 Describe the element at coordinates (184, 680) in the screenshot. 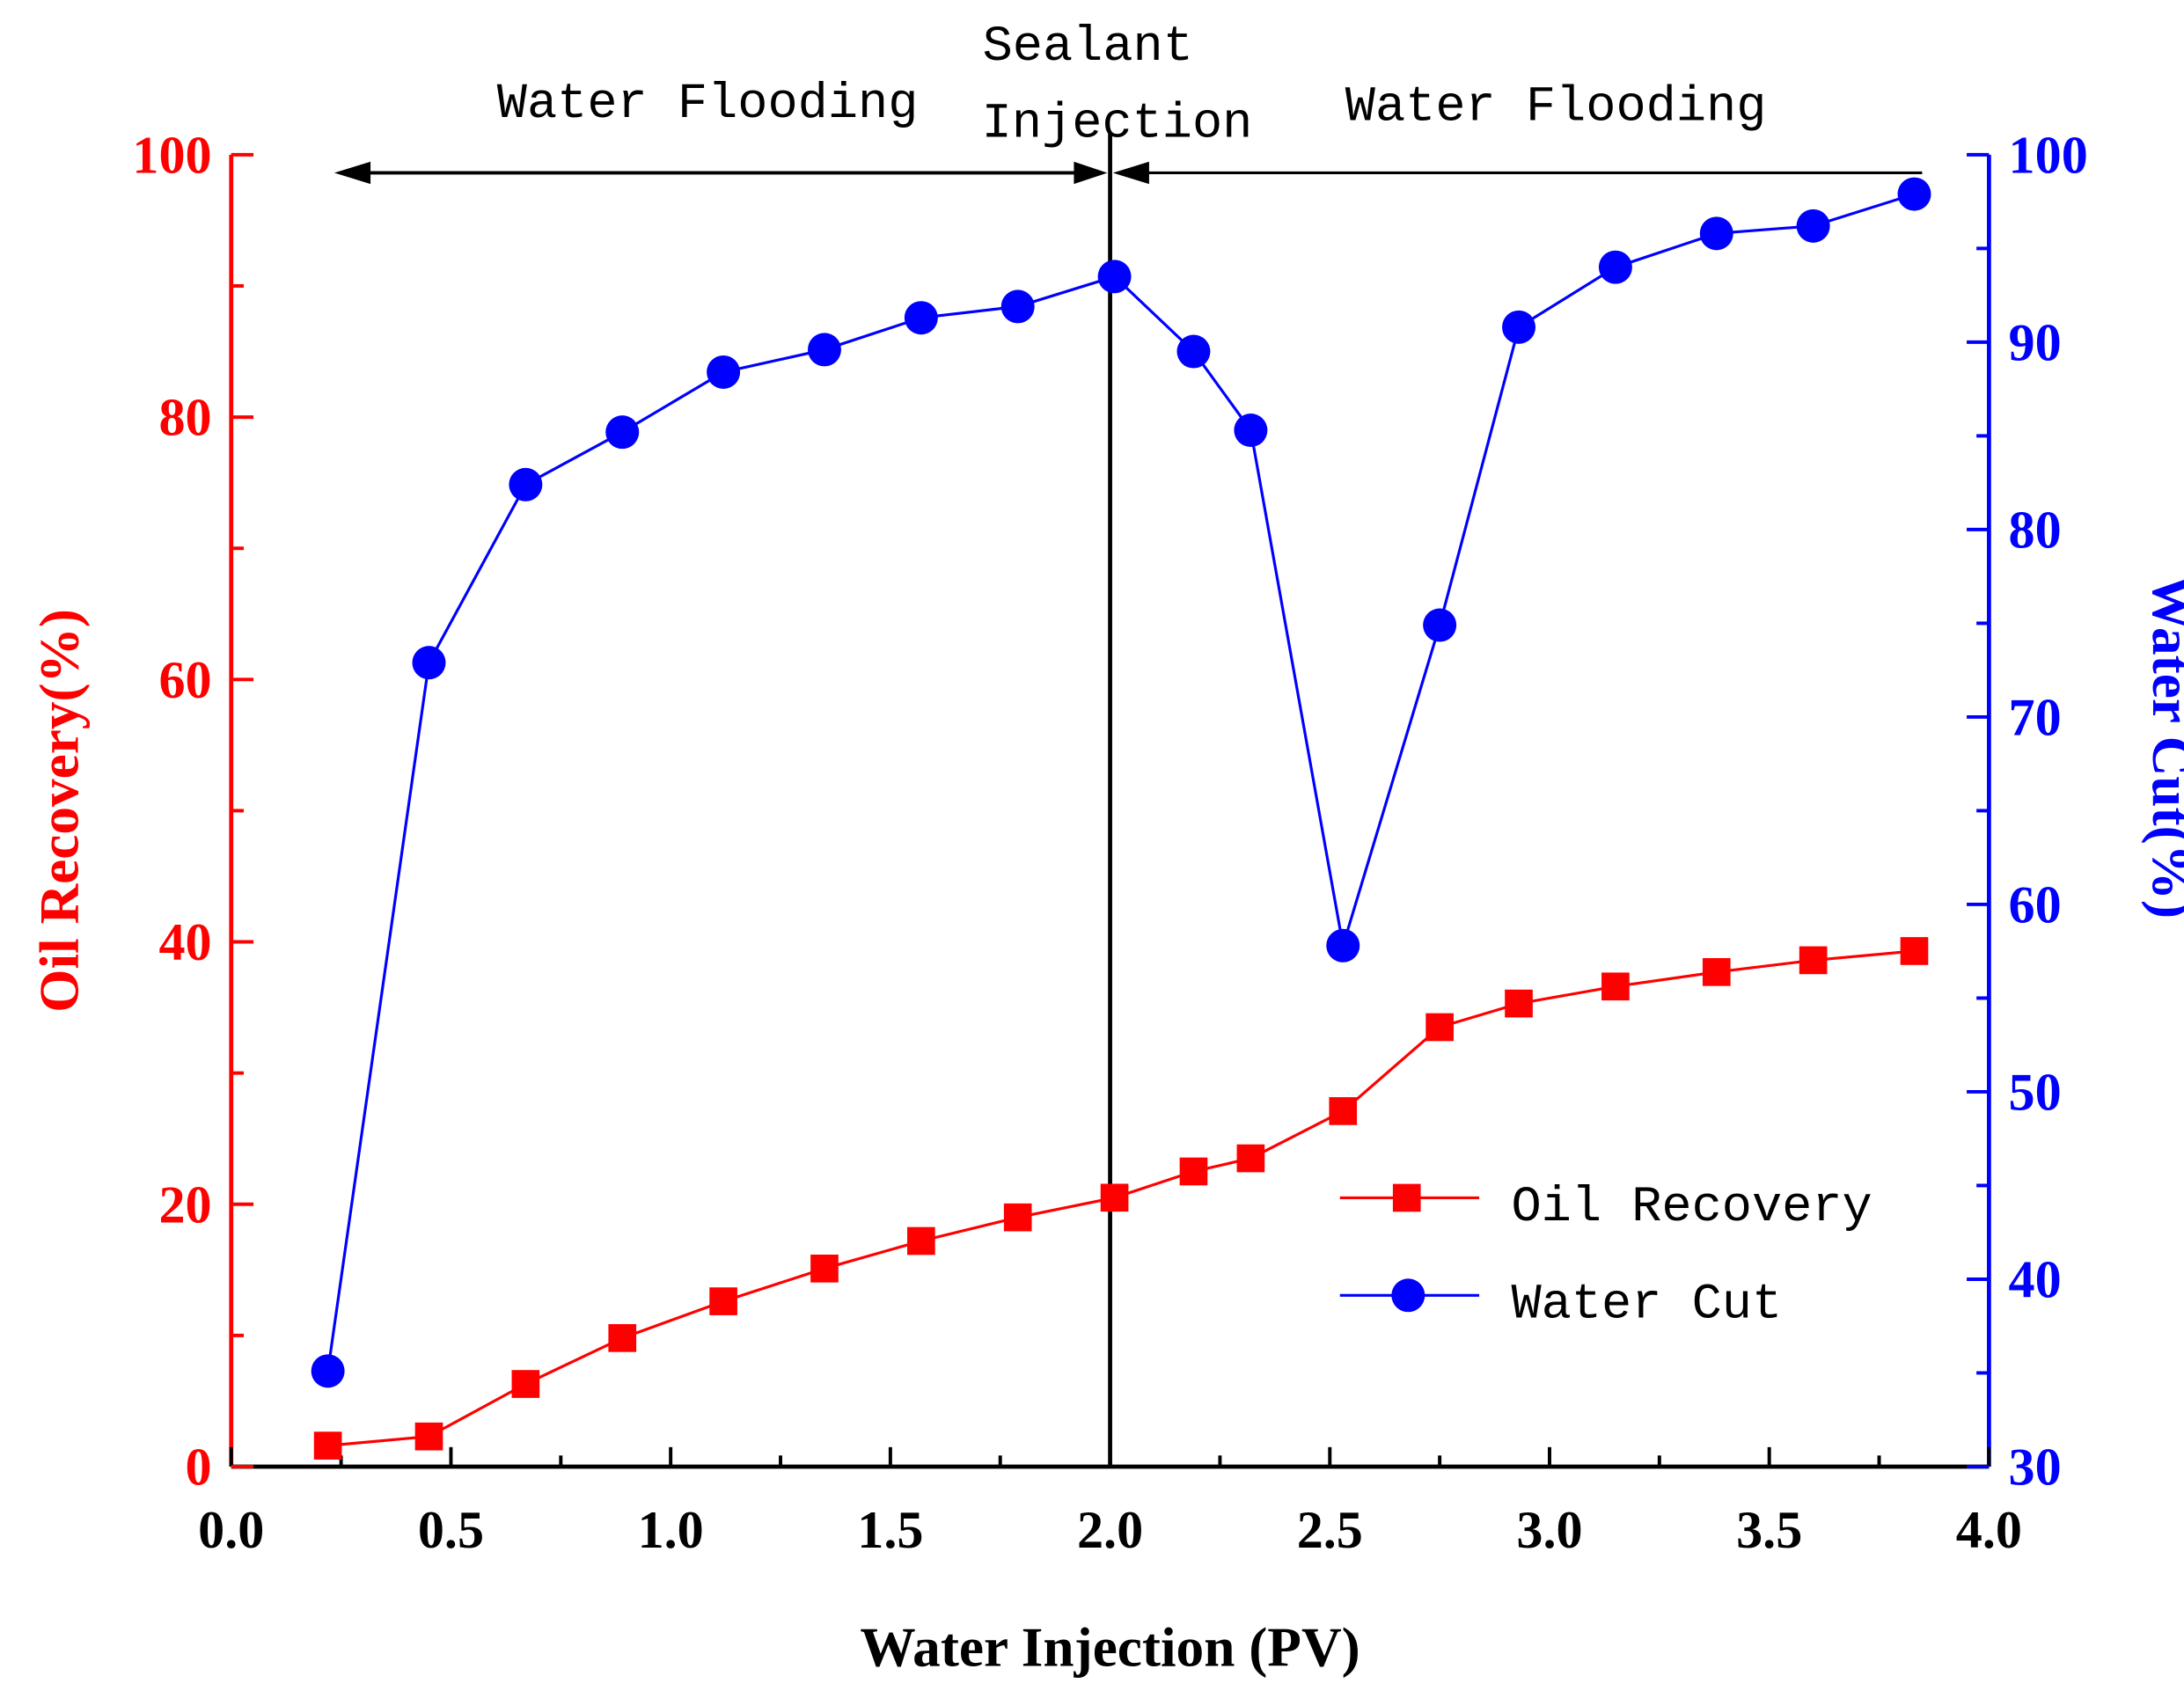

I see `y-left-tick-label: 60` at that location.